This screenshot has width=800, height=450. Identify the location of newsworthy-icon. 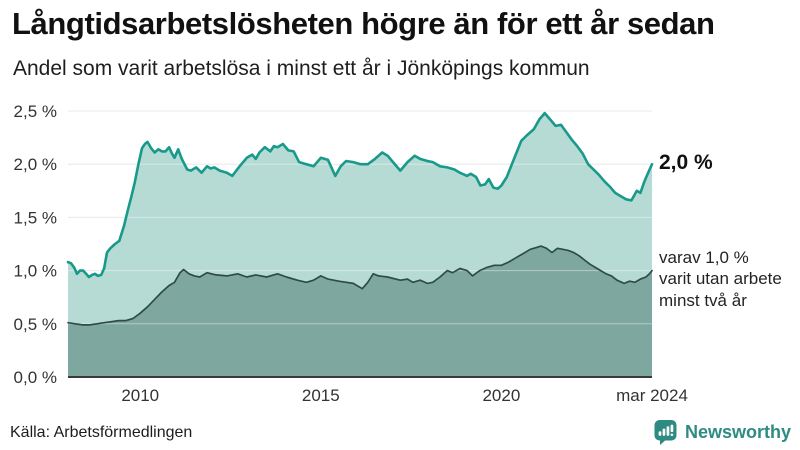
(665, 432).